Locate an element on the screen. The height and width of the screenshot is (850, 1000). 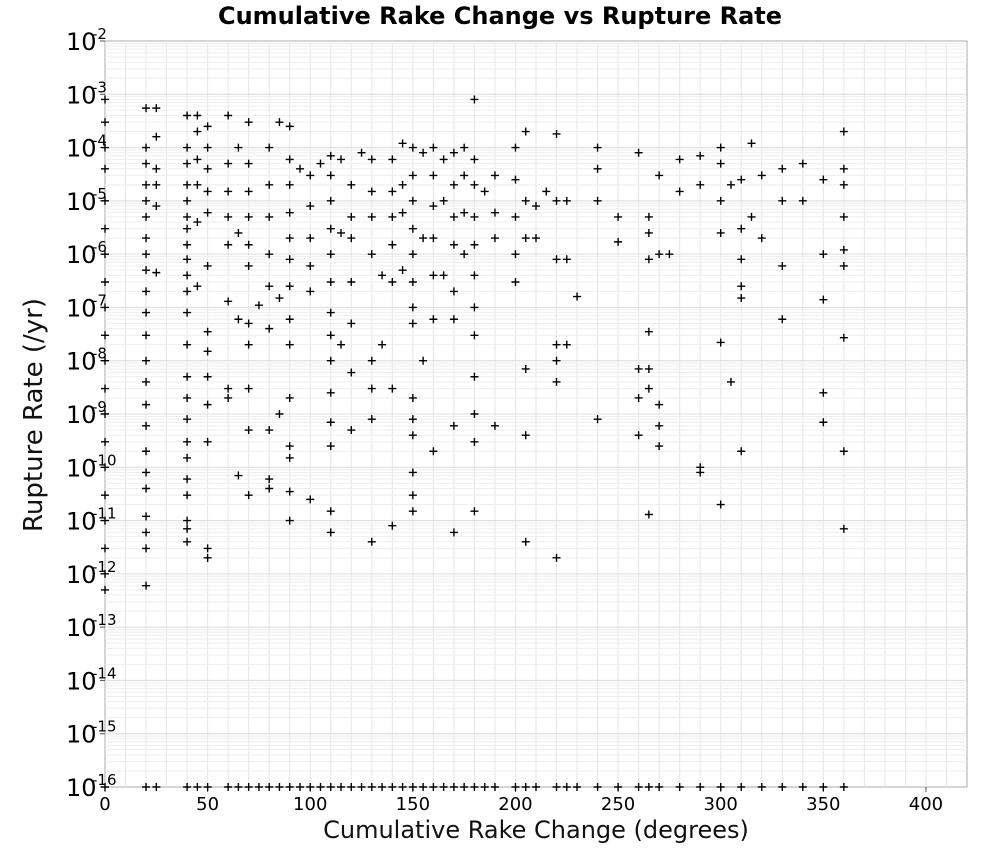
x-tick-label: 250 is located at coordinates (618, 804).